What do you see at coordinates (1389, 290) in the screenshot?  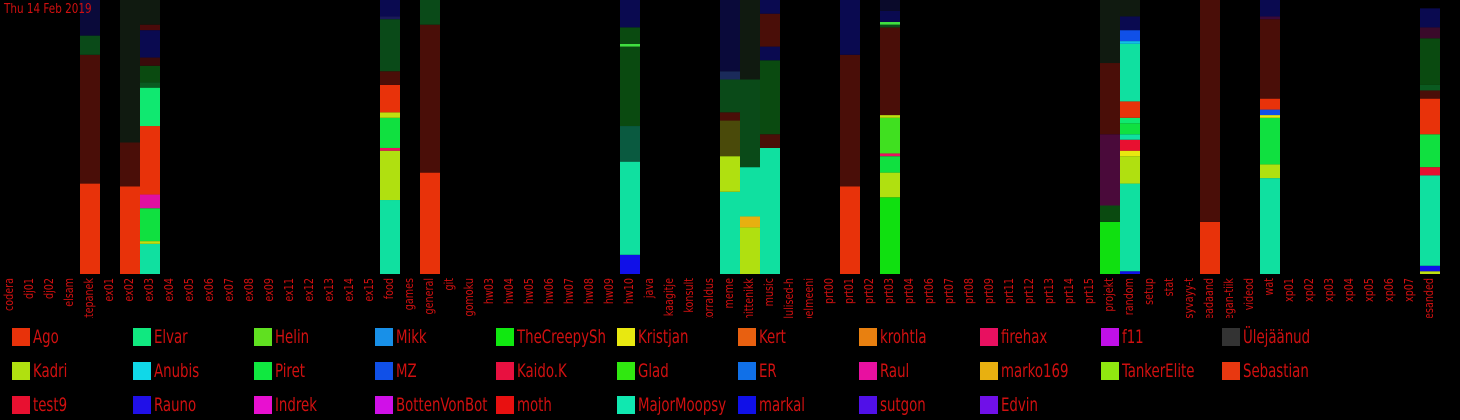 I see `category-label: xp06` at bounding box center [1389, 290].